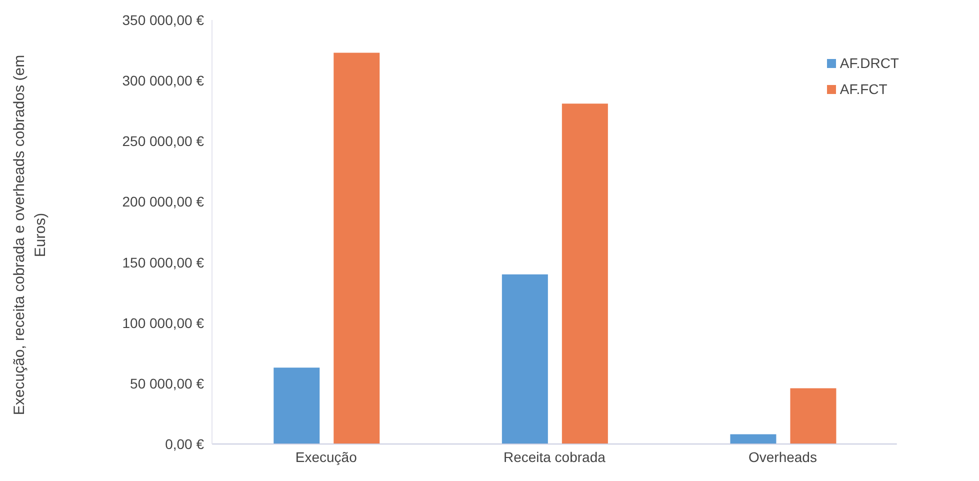  What do you see at coordinates (163, 141) in the screenshot?
I see `y-tick-label: 250 000,00 €` at bounding box center [163, 141].